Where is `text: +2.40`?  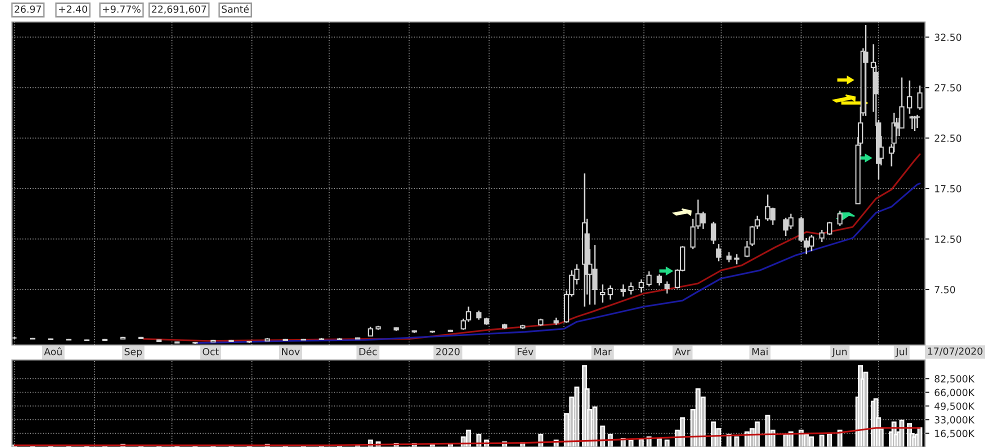
text: +2.40 is located at coordinates (73, 9).